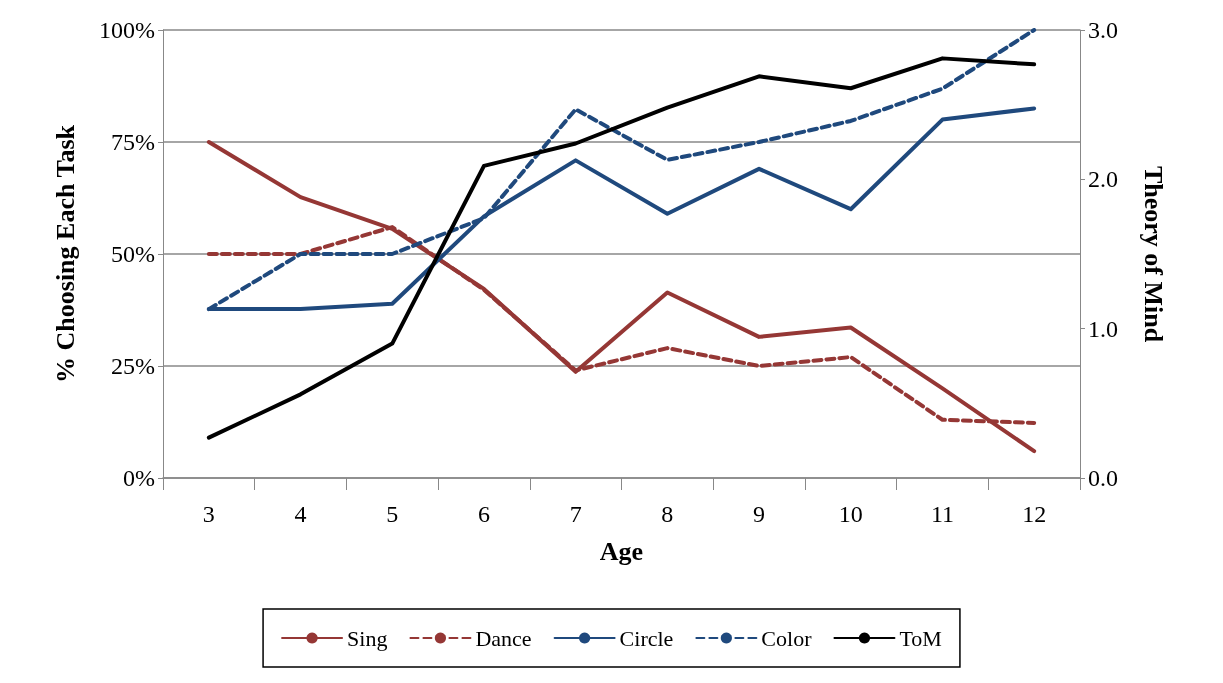 This screenshot has height=683, width=1223. I want to click on y-axis-title: % Choosing Each Task, so click(65, 253).